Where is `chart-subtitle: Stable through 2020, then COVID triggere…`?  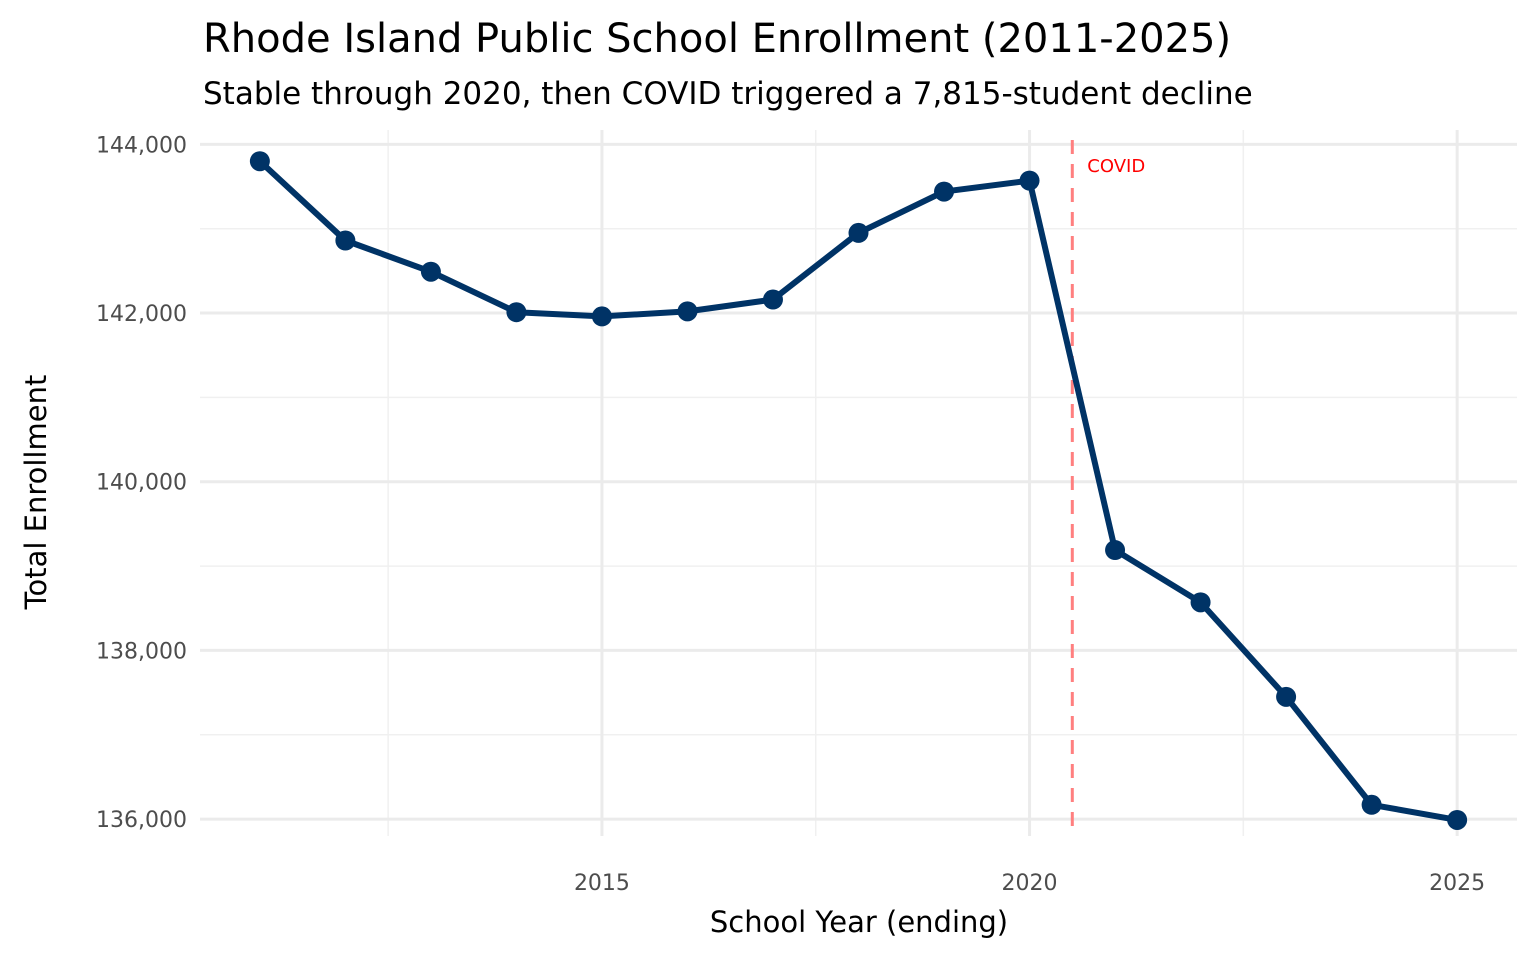 chart-subtitle: Stable through 2020, then COVID triggere… is located at coordinates (728, 94).